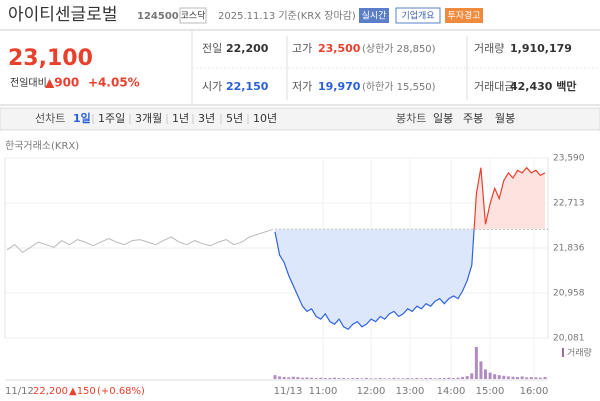 This screenshot has width=600, height=401. I want to click on market-text: 코스닥, so click(193, 16).